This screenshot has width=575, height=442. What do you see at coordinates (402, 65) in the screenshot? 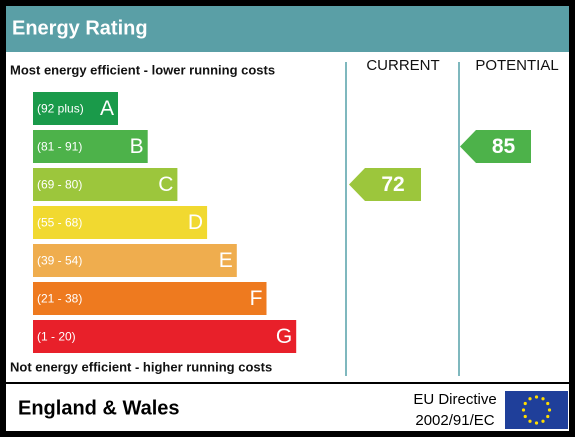
I see `column-header: CURRENT` at bounding box center [402, 65].